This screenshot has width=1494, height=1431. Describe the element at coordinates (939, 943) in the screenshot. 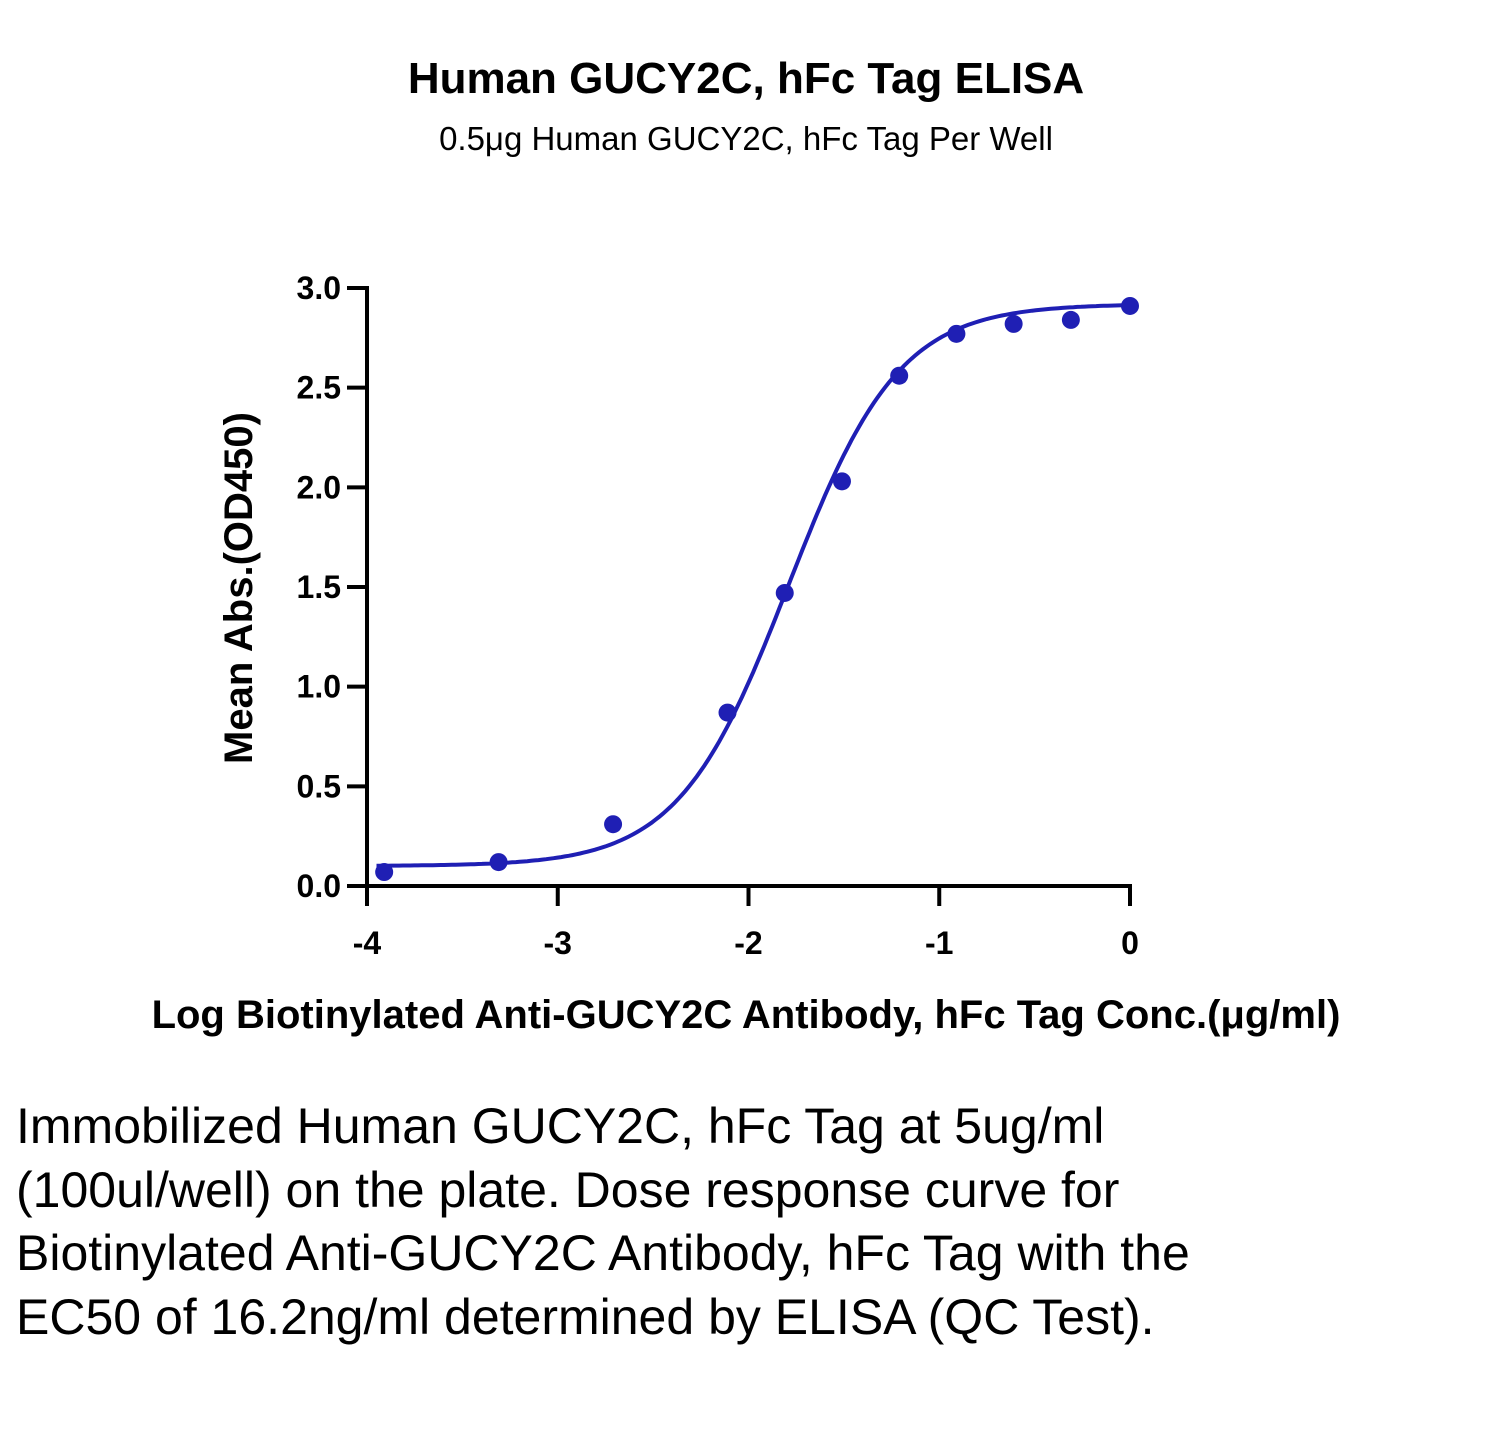

I see `x-tick-label: -1` at that location.